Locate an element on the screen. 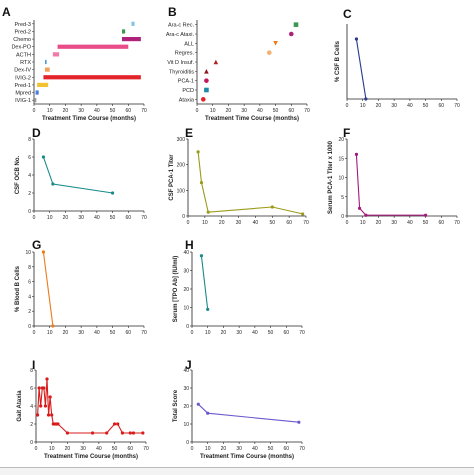  y-axis-title: % CSF B Cells is located at coordinates (338, 61).